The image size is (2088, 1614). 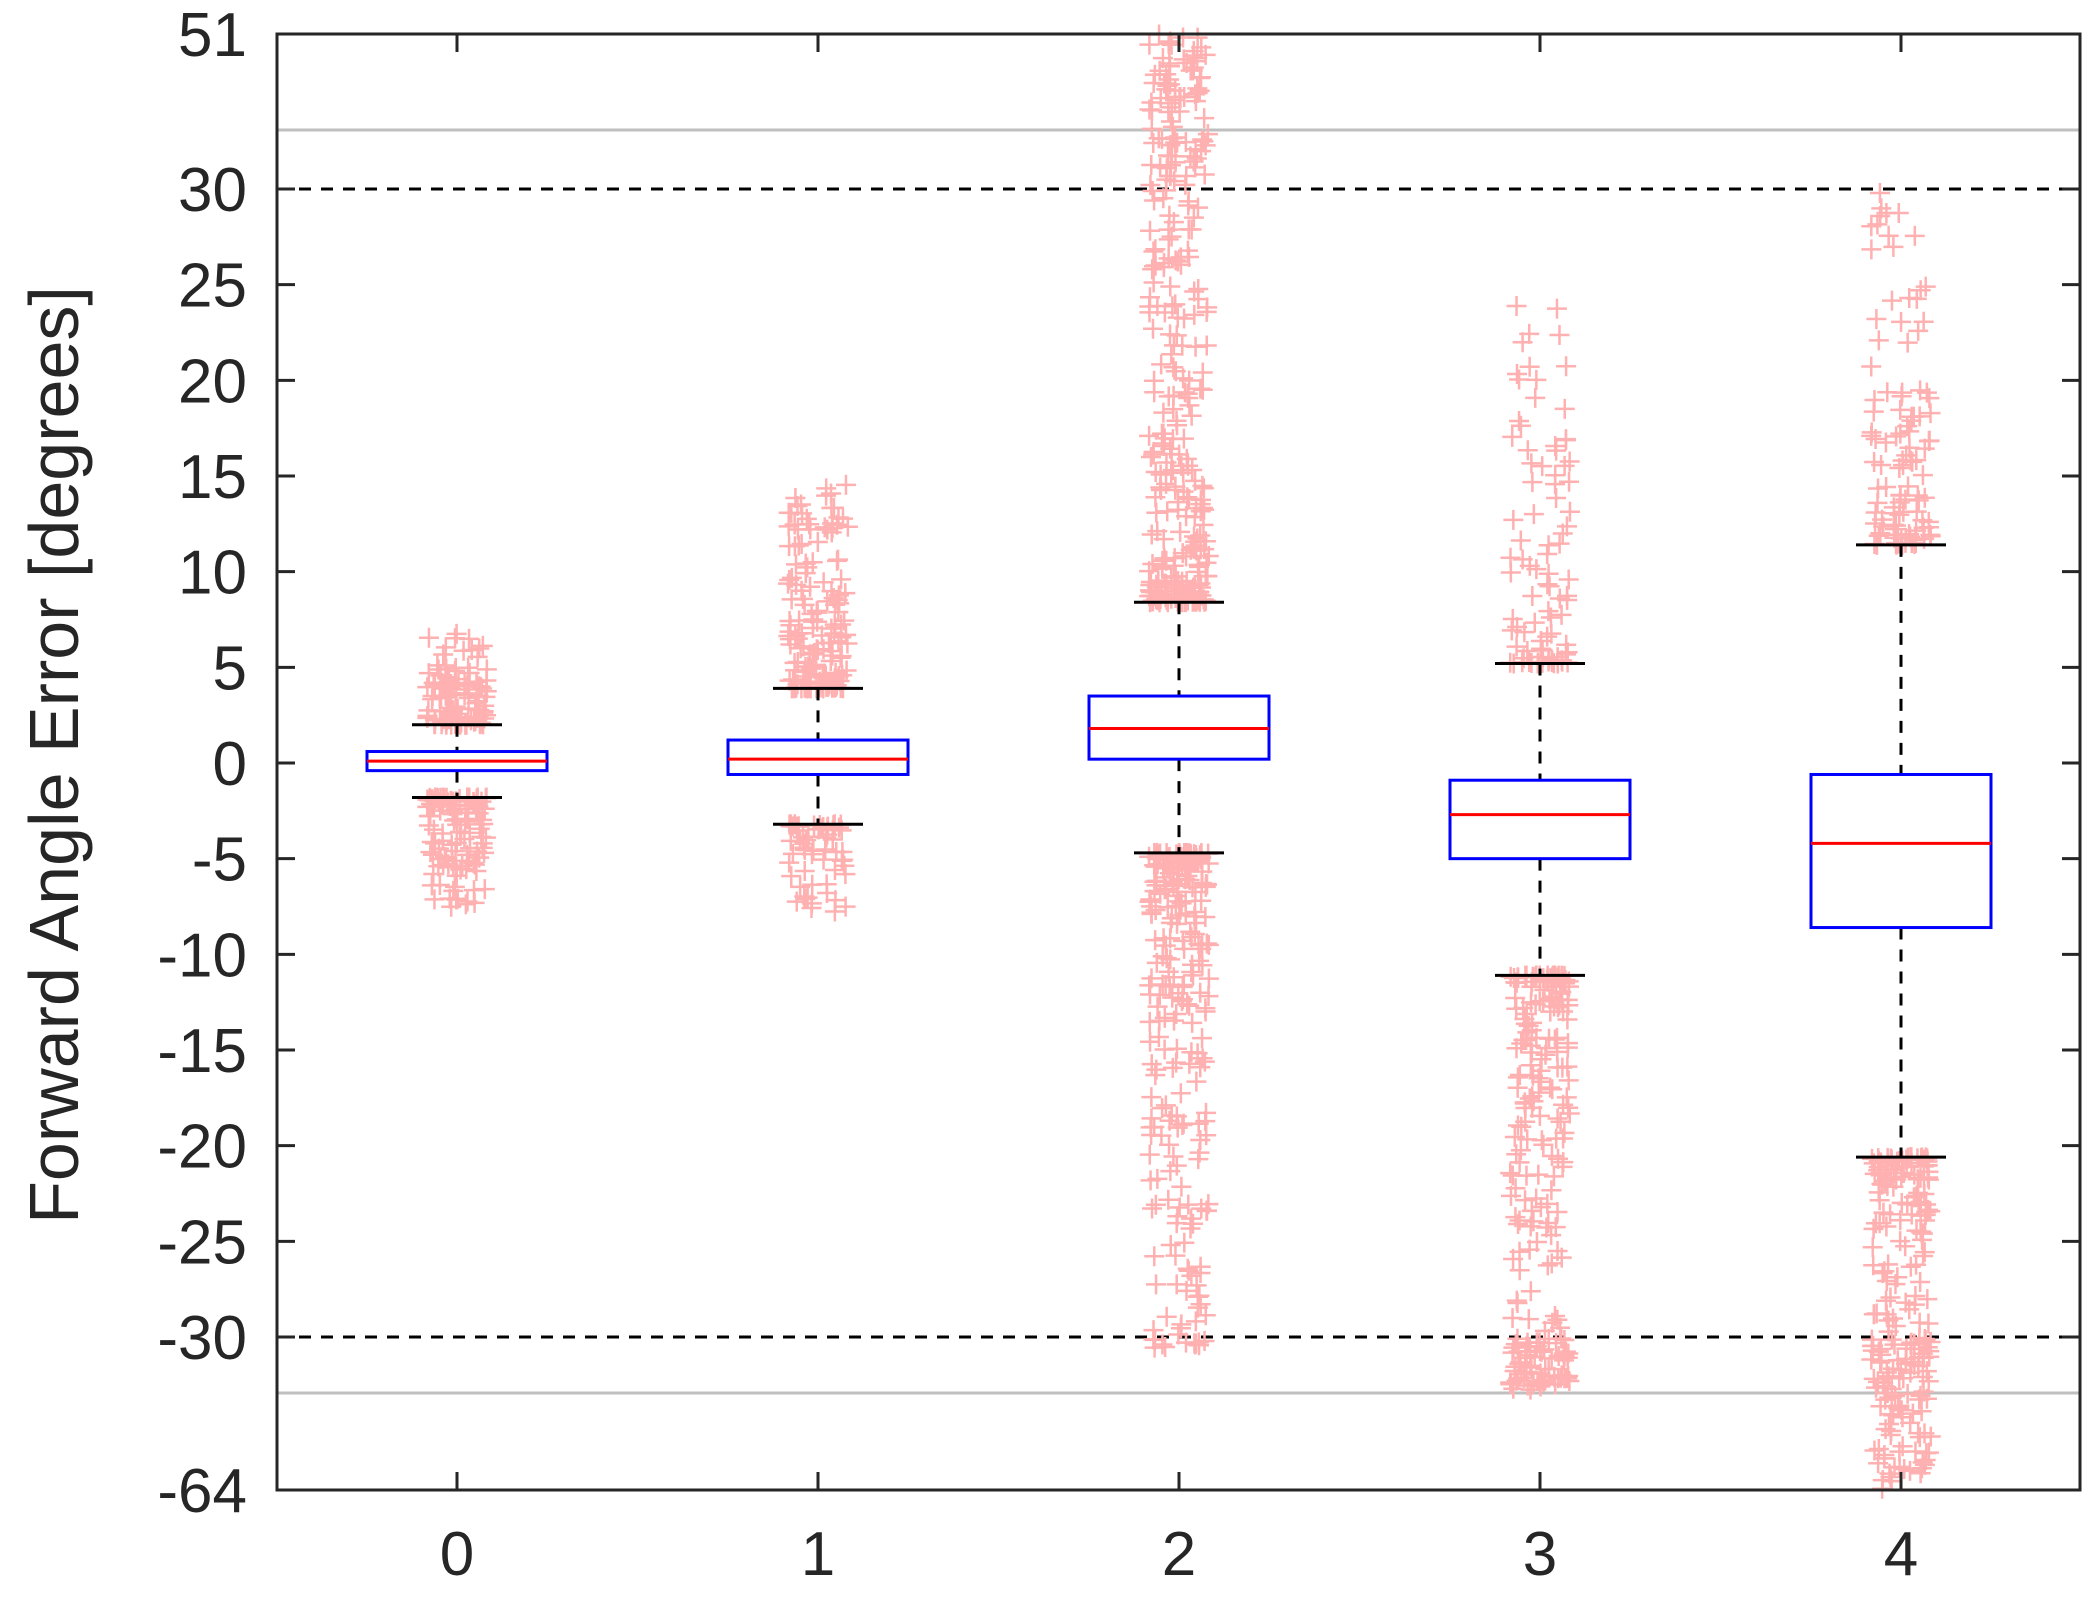 What do you see at coordinates (212, 573) in the screenshot?
I see `y-tick-label: 10` at bounding box center [212, 573].